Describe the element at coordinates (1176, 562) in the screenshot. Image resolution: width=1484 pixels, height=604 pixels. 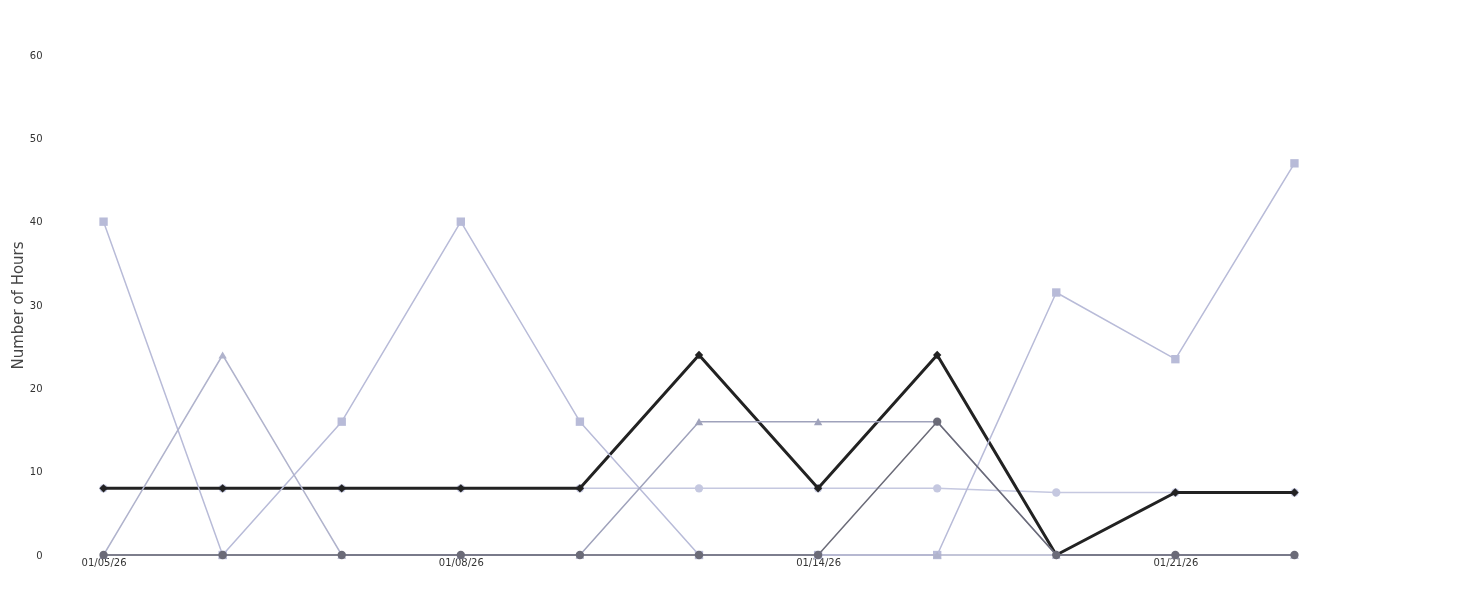
I see `x-tick-label: 01/21/26` at that location.